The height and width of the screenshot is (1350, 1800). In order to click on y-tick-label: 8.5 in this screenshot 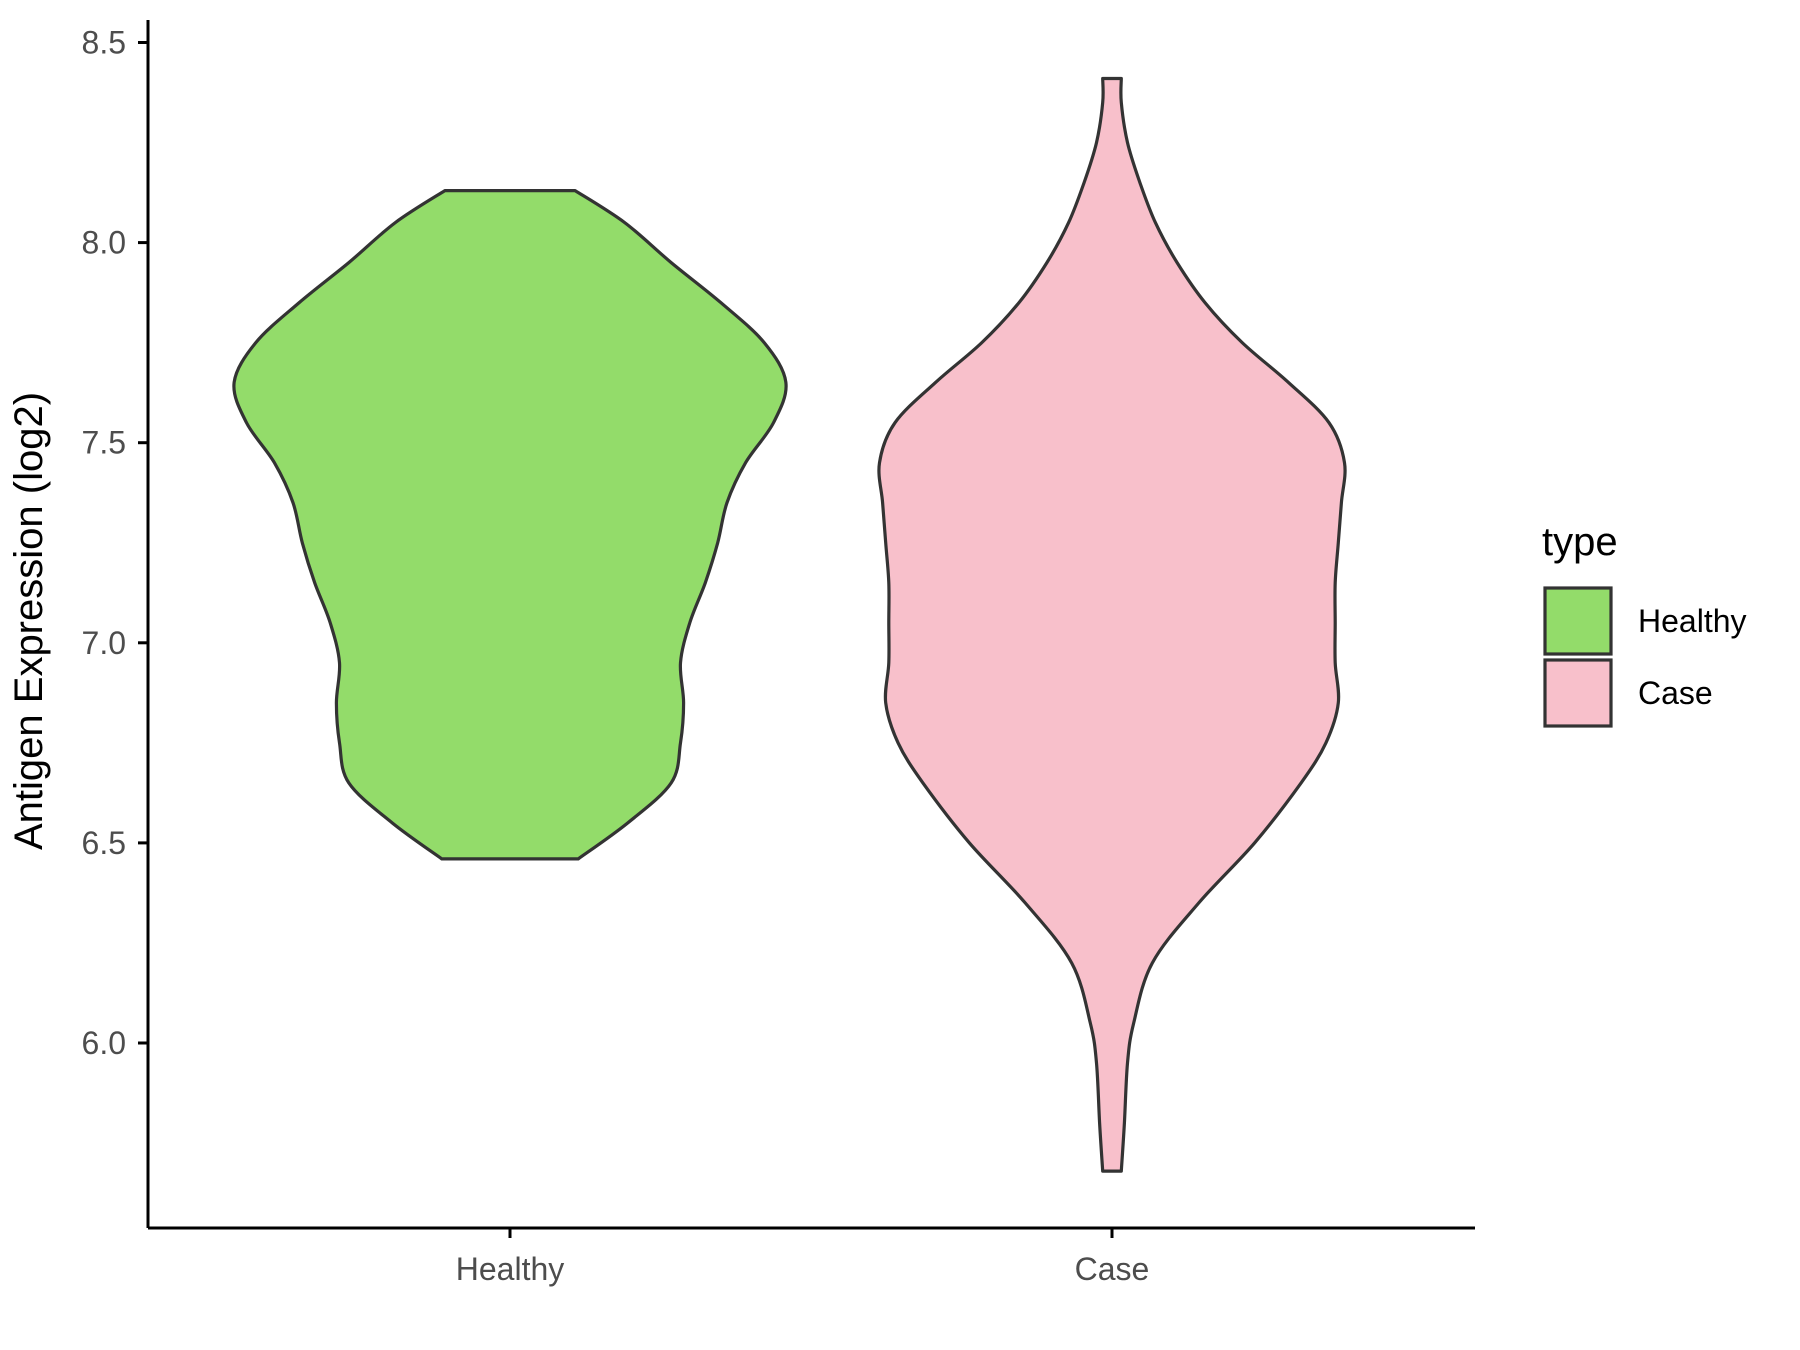, I will do `click(104, 43)`.